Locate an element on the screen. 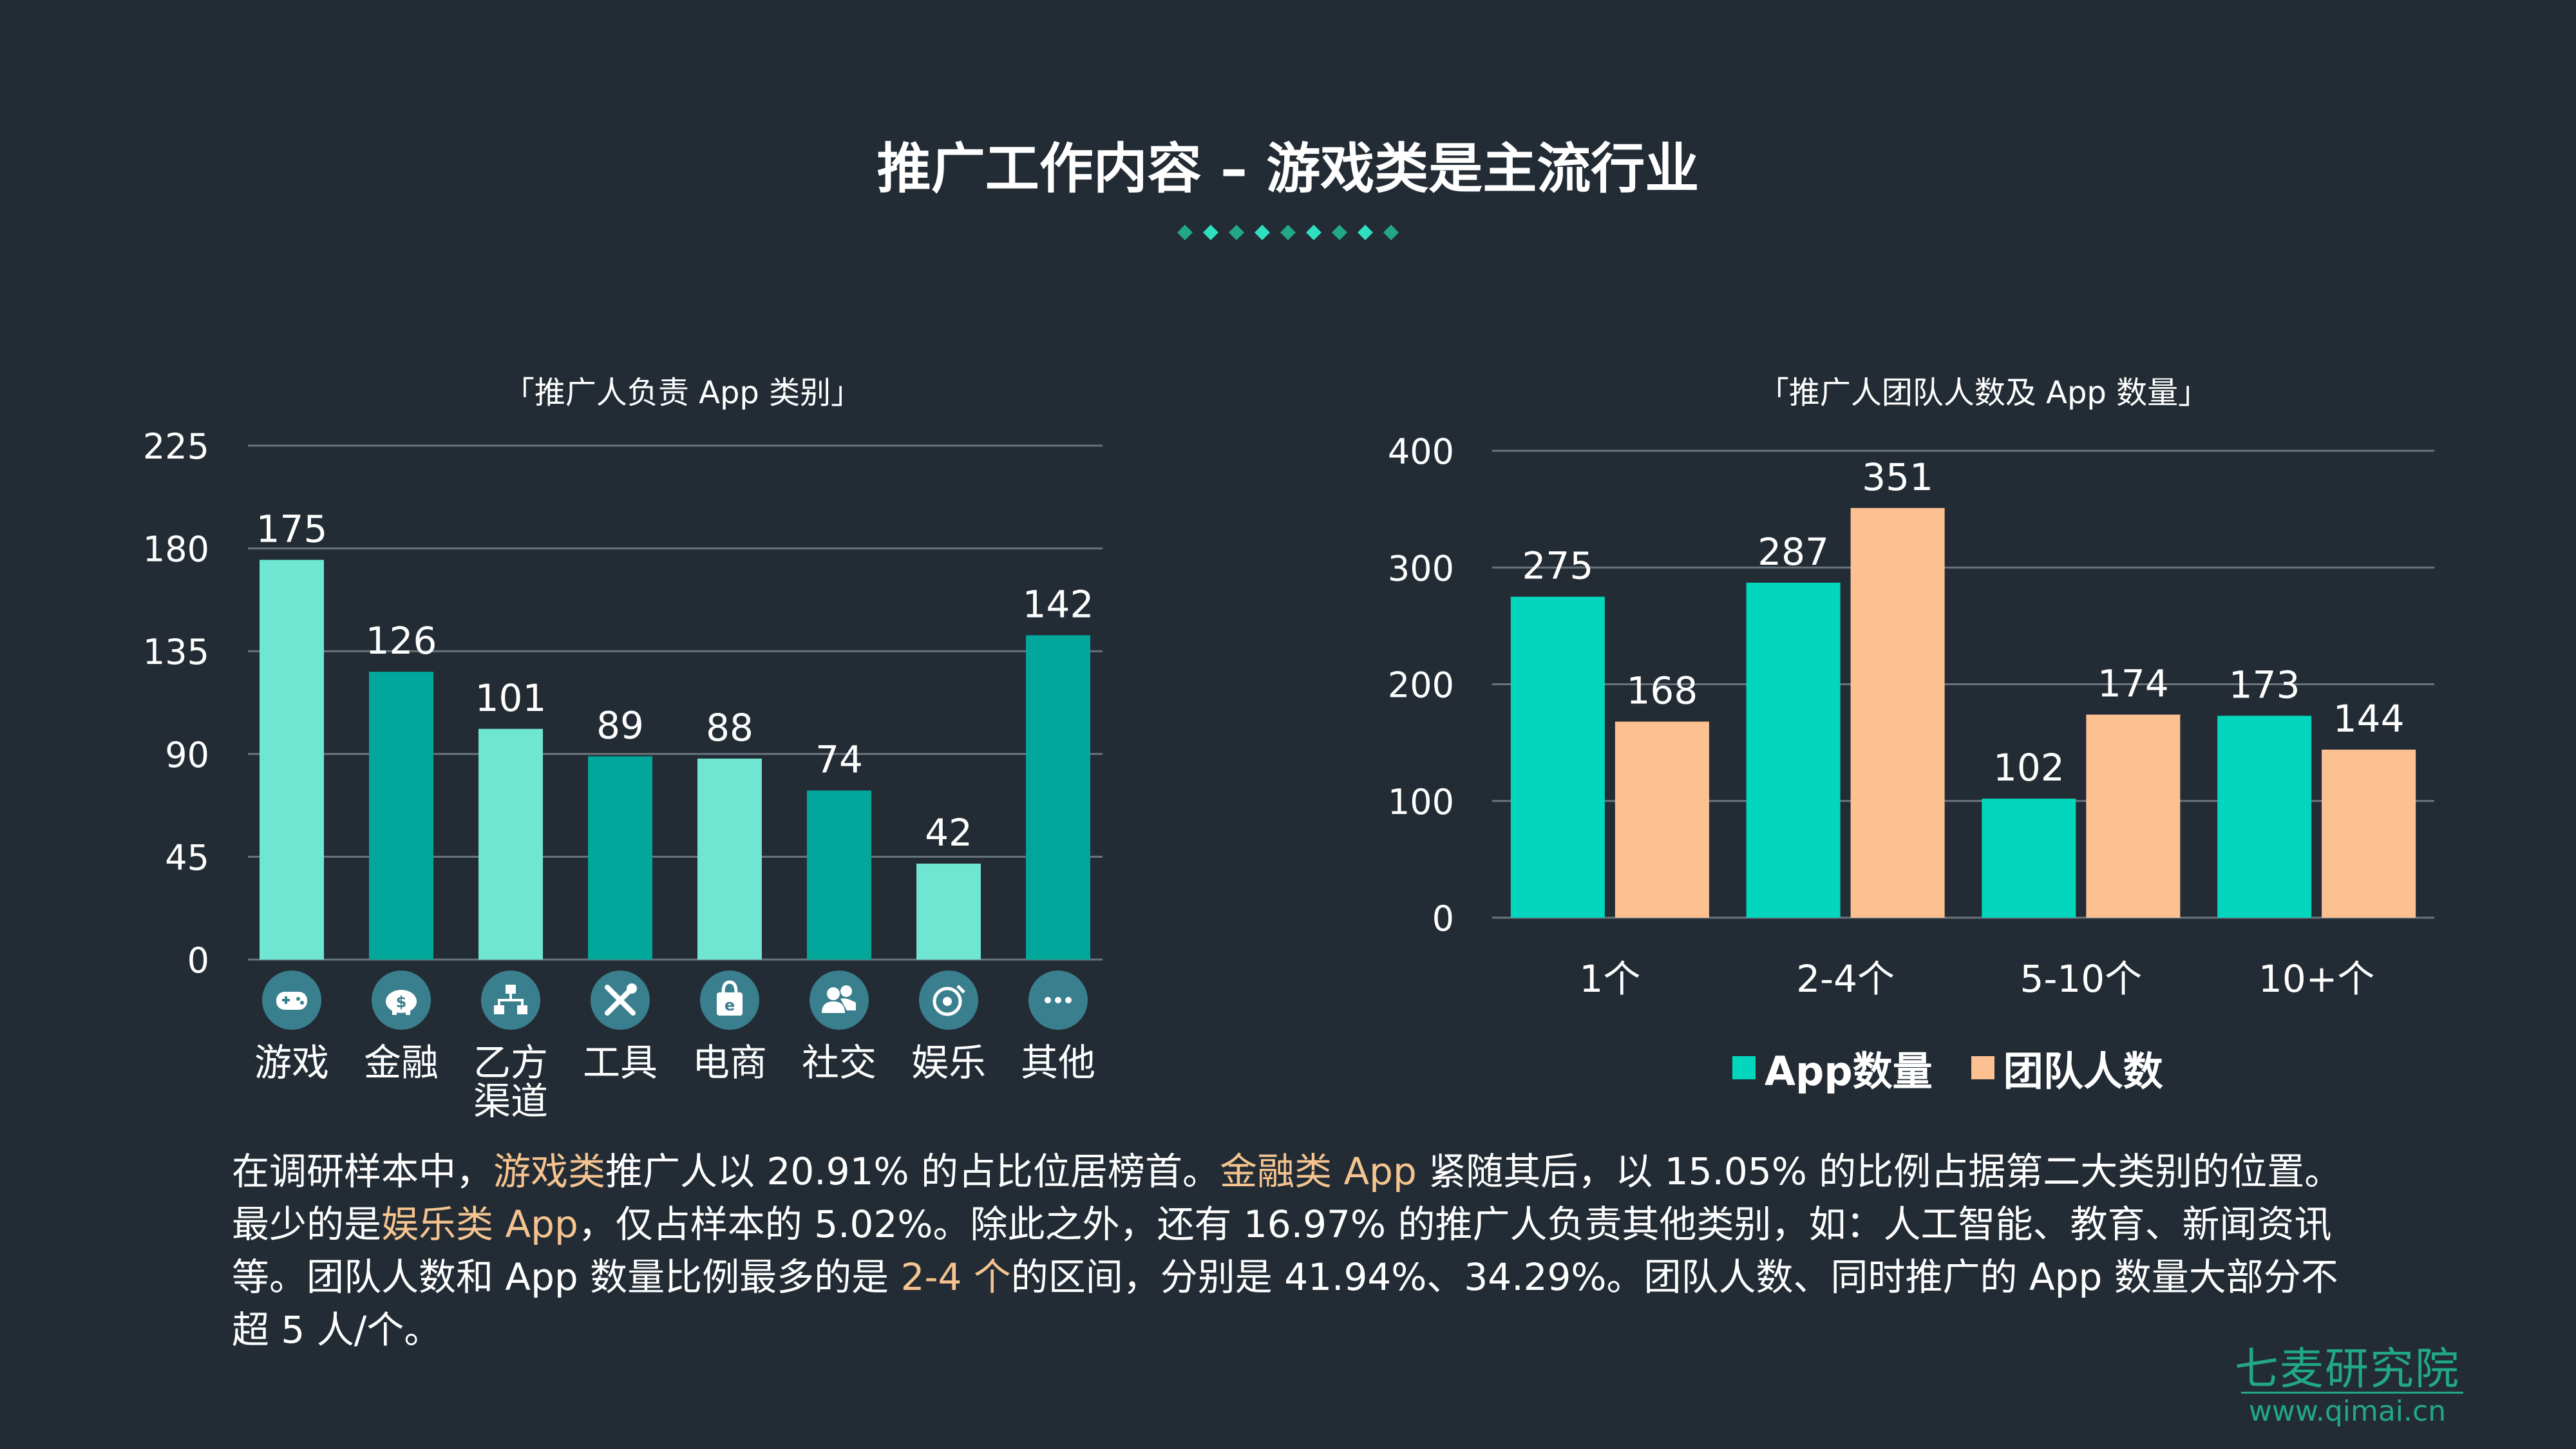 Image resolution: width=2576 pixels, height=1449 pixels. data-label: 102 is located at coordinates (2029, 768).